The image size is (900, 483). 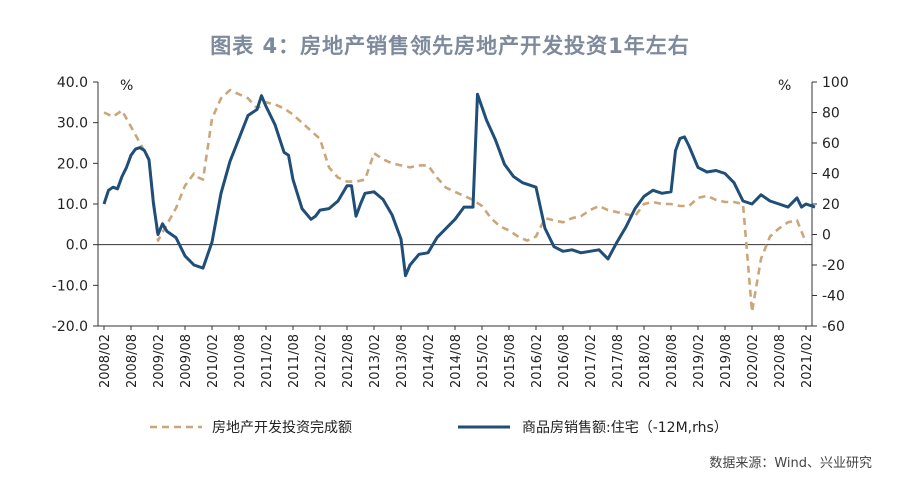 I want to click on right-tick-label: 80, so click(x=831, y=114).